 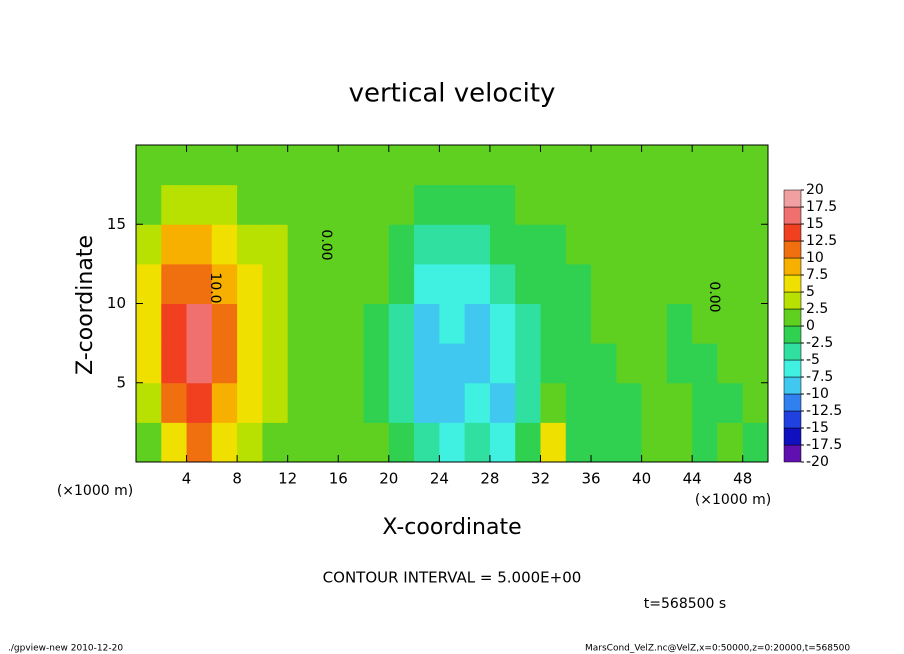 I want to click on colorbar-label: -17.5, so click(x=824, y=445).